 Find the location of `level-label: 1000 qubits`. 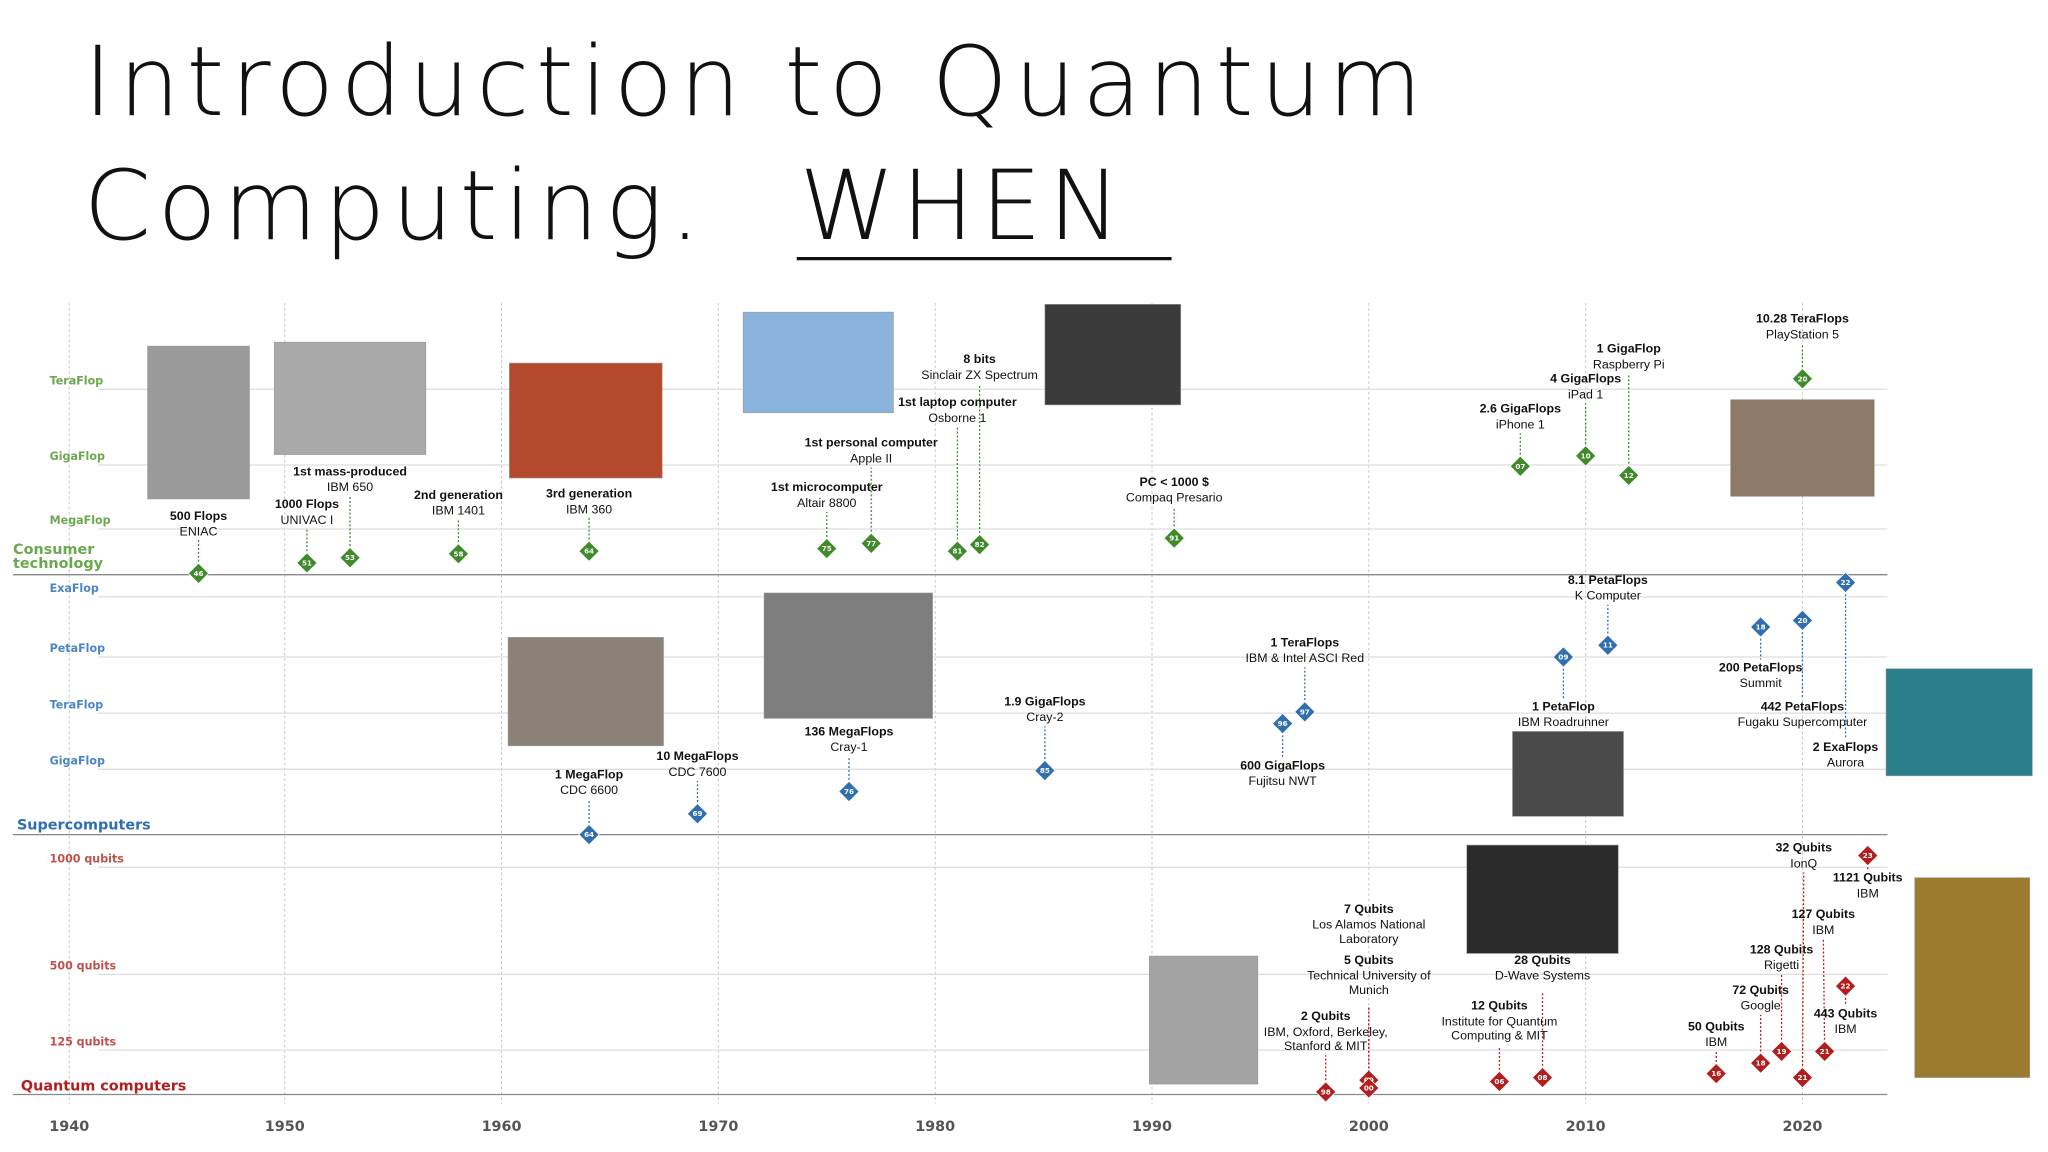

level-label: 1000 qubits is located at coordinates (87, 858).